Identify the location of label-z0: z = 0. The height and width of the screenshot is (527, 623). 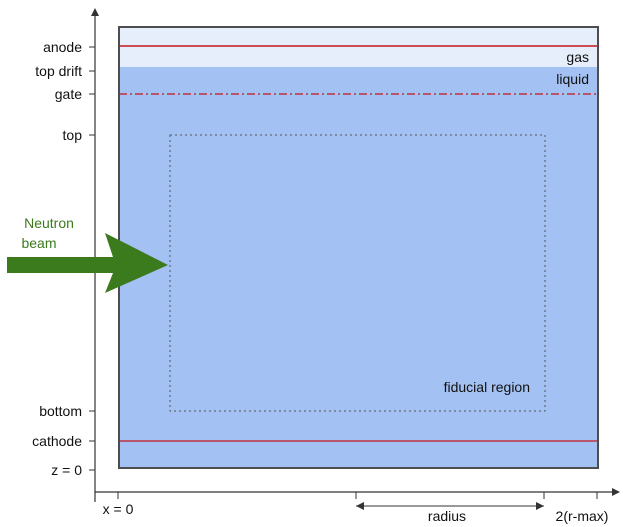
(66, 470).